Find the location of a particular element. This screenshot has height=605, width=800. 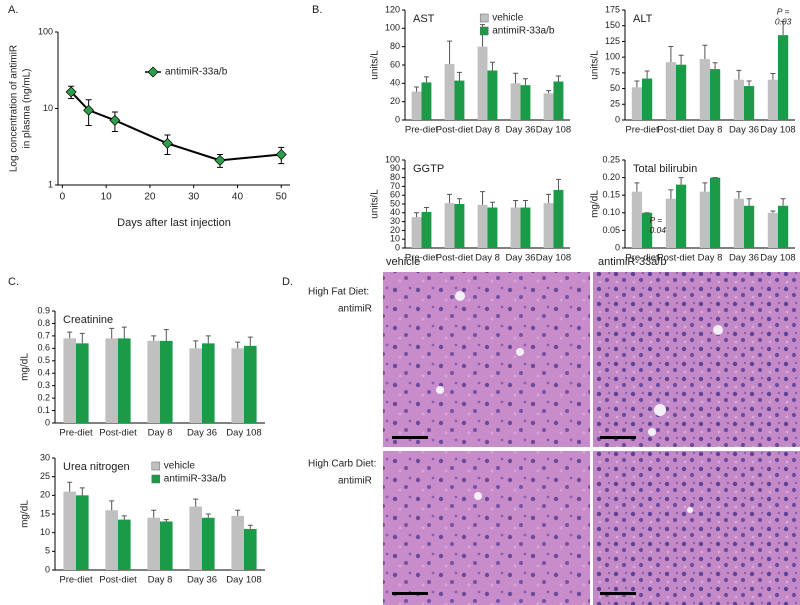

x-tick-label: 50 is located at coordinates (282, 197).